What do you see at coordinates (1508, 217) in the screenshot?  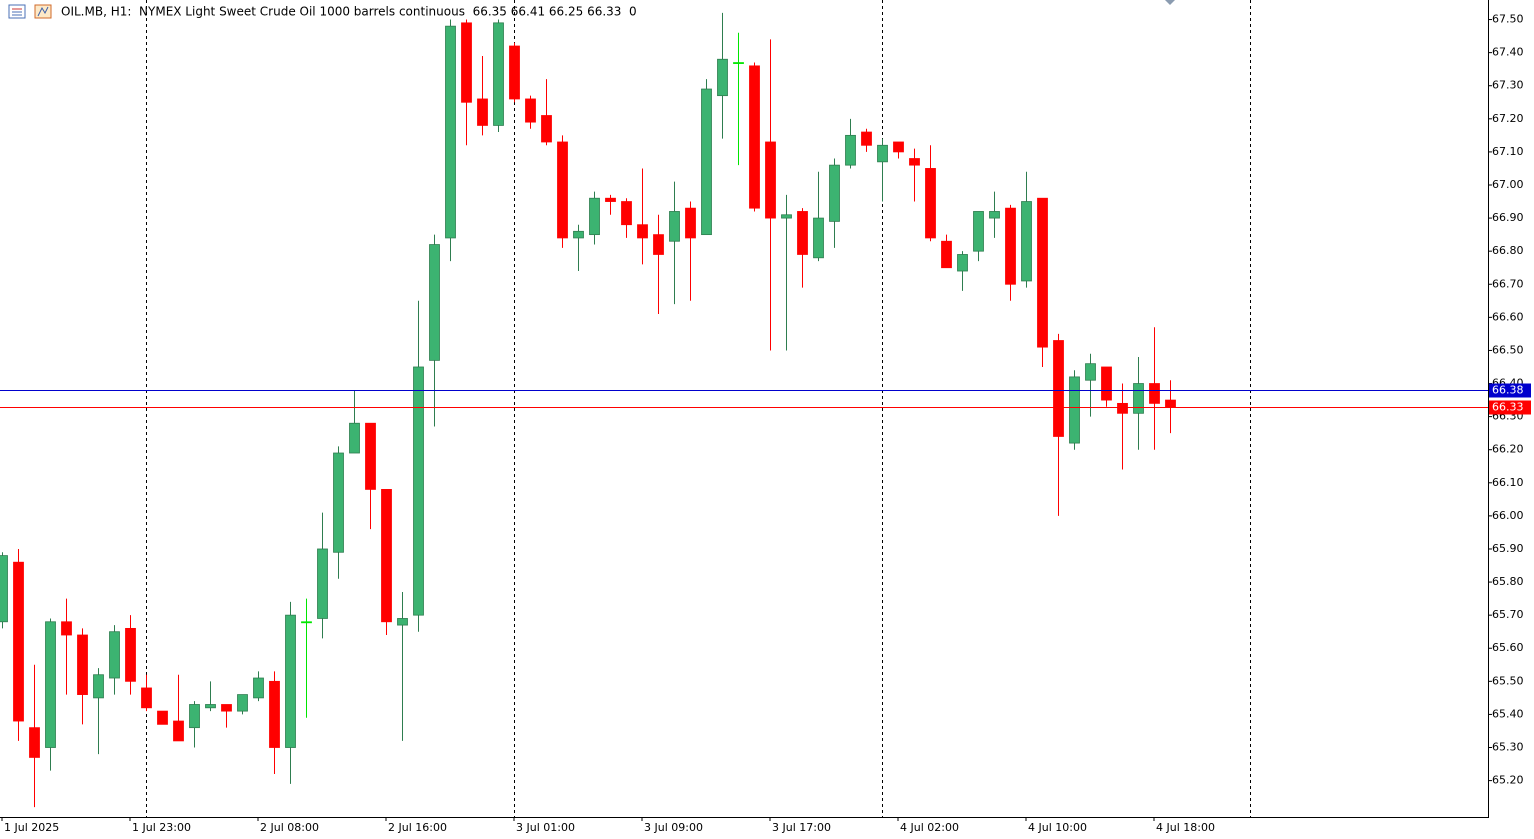 I see `y-tick-label: 66.90` at bounding box center [1508, 217].